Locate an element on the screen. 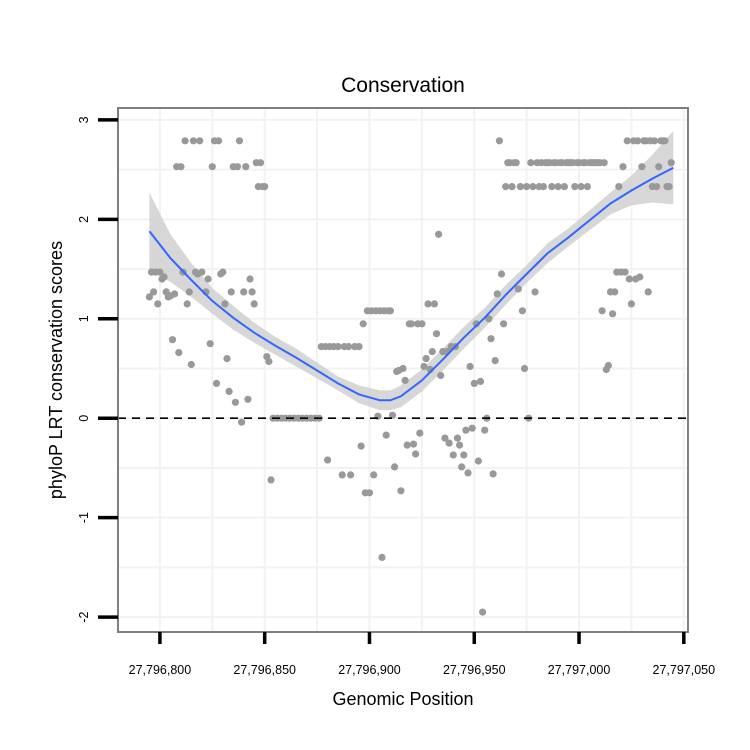  x-tick-label: 27,797,050 is located at coordinates (684, 670).